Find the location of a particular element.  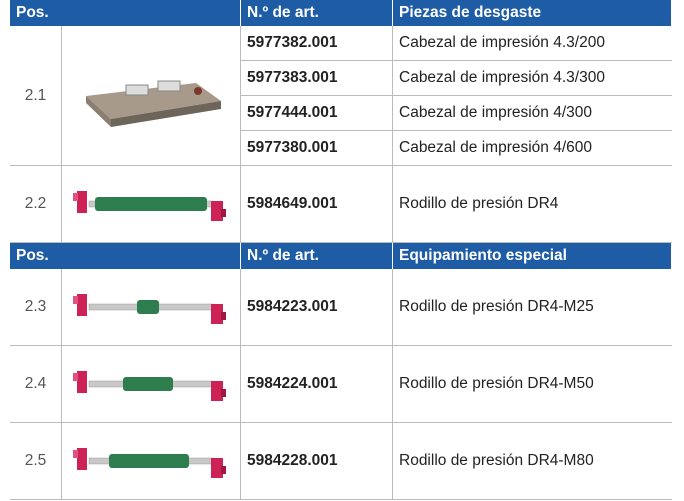

print-head-image is located at coordinates (153, 103).